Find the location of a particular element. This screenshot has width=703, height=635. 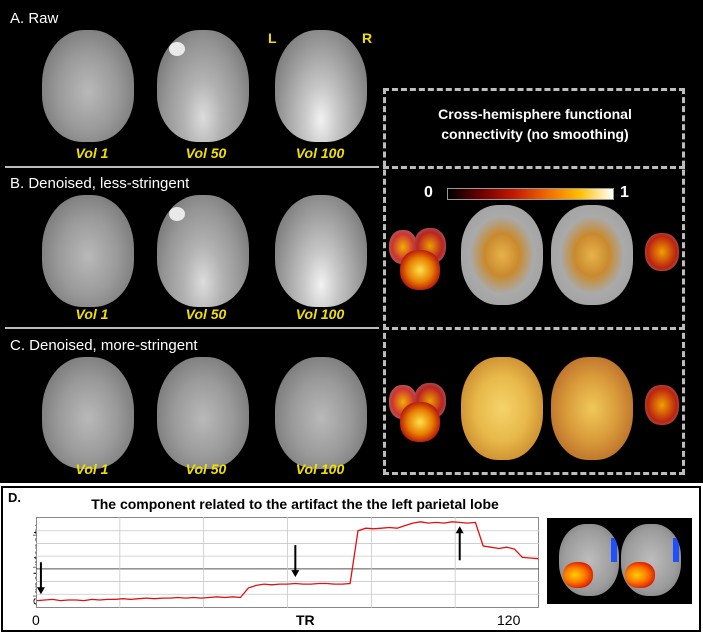

brain-raw-vol50 is located at coordinates (203, 86).